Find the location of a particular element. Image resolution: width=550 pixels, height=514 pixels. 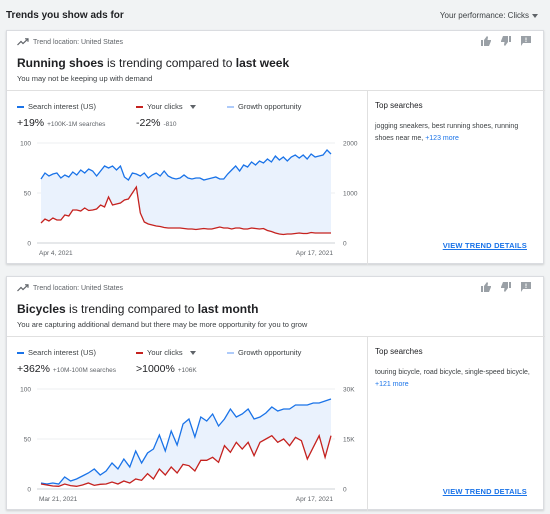

trend-chart: 100 2000 50 1000 0 0 Apr 4, 2021 Apr 17, 2021 is located at coordinates (189, 199).